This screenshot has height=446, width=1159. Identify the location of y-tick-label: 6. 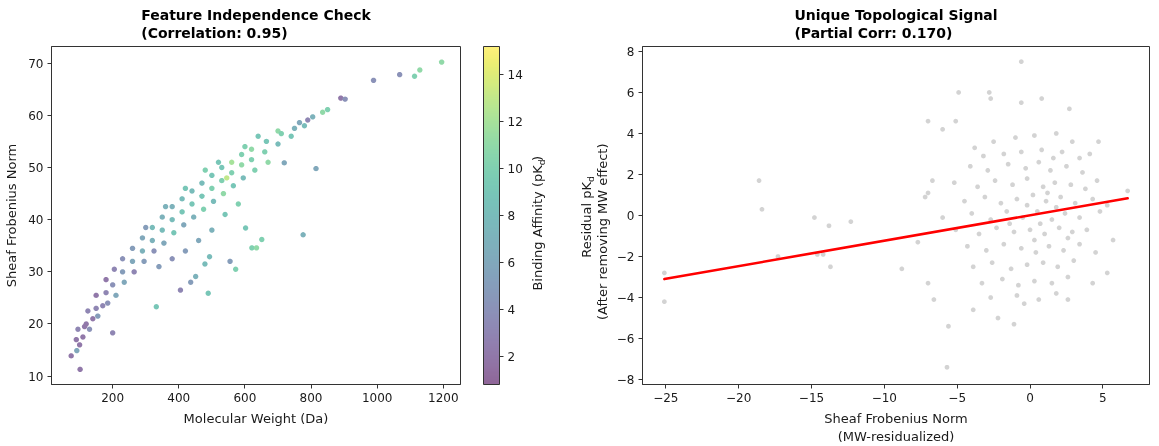
(630, 92).